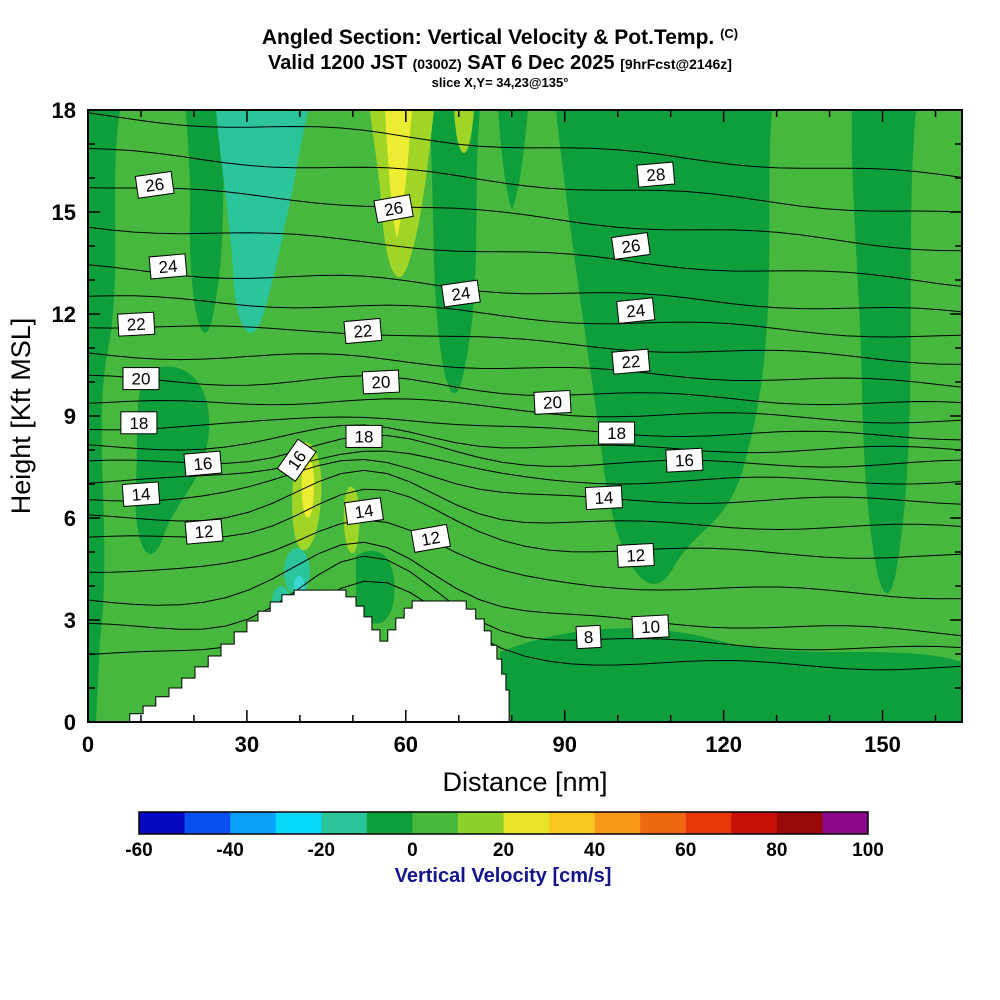 The height and width of the screenshot is (1000, 1000). What do you see at coordinates (64, 314) in the screenshot?
I see `y-tick-label: 12` at bounding box center [64, 314].